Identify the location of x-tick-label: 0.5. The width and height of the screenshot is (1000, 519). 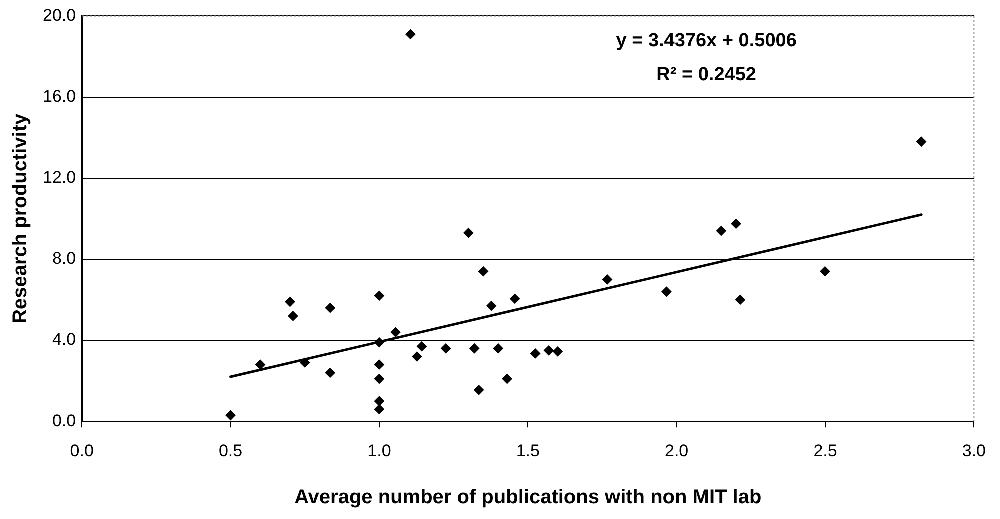
(230, 450).